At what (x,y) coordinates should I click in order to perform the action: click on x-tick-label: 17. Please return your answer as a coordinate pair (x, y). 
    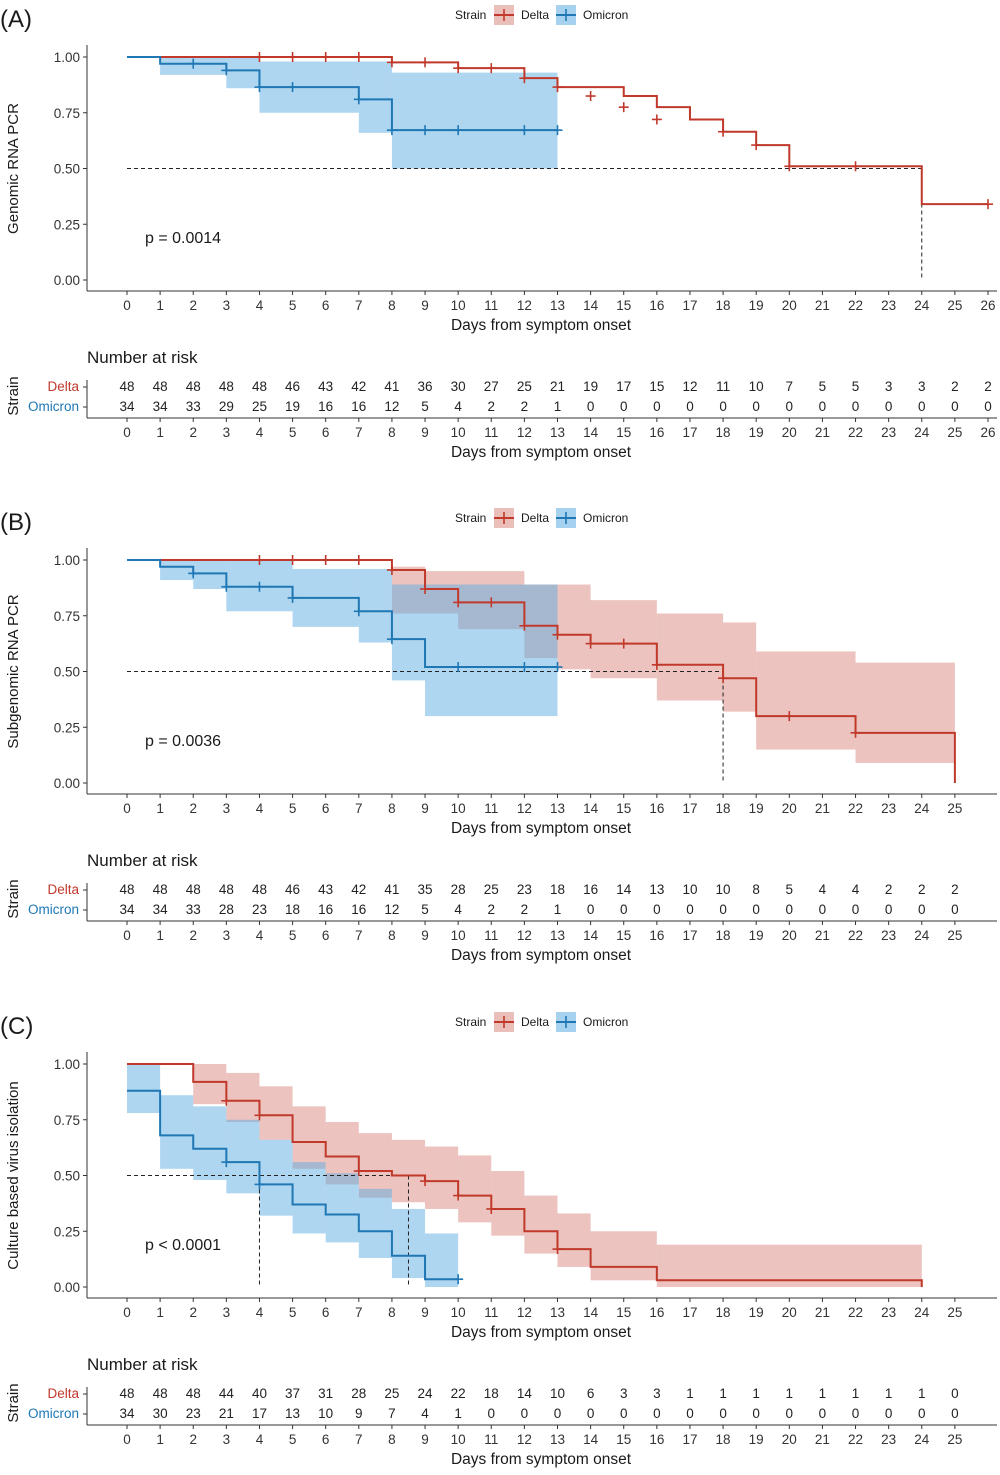
    Looking at the image, I should click on (689, 305).